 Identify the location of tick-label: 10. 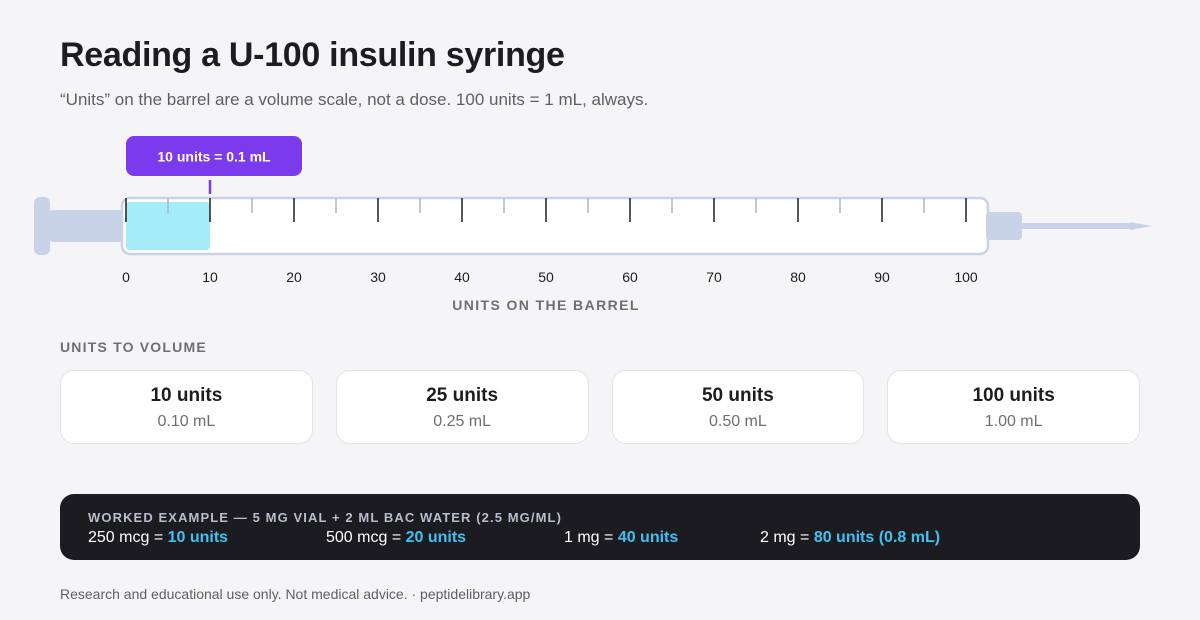
(210, 277).